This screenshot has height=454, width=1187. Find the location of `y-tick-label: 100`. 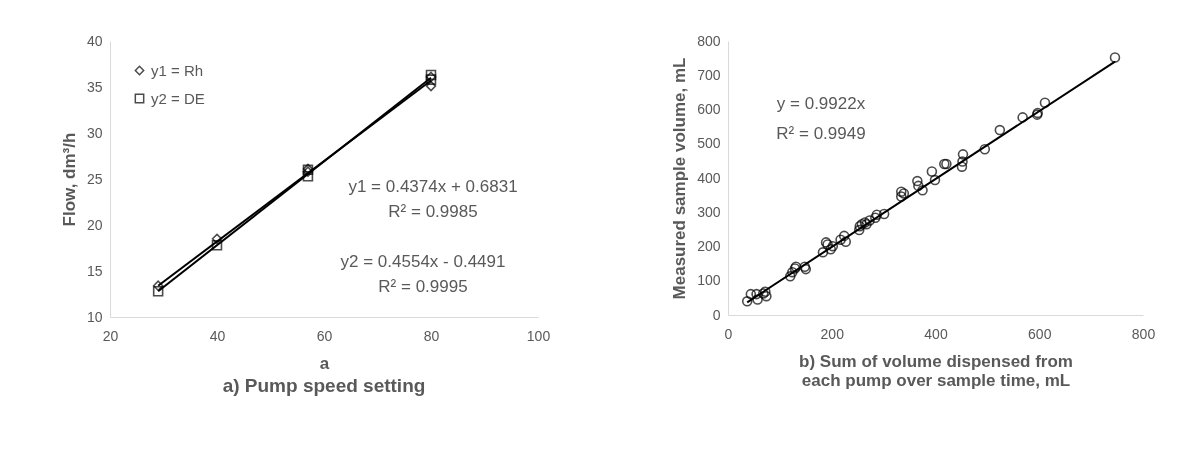

y-tick-label: 100 is located at coordinates (709, 280).